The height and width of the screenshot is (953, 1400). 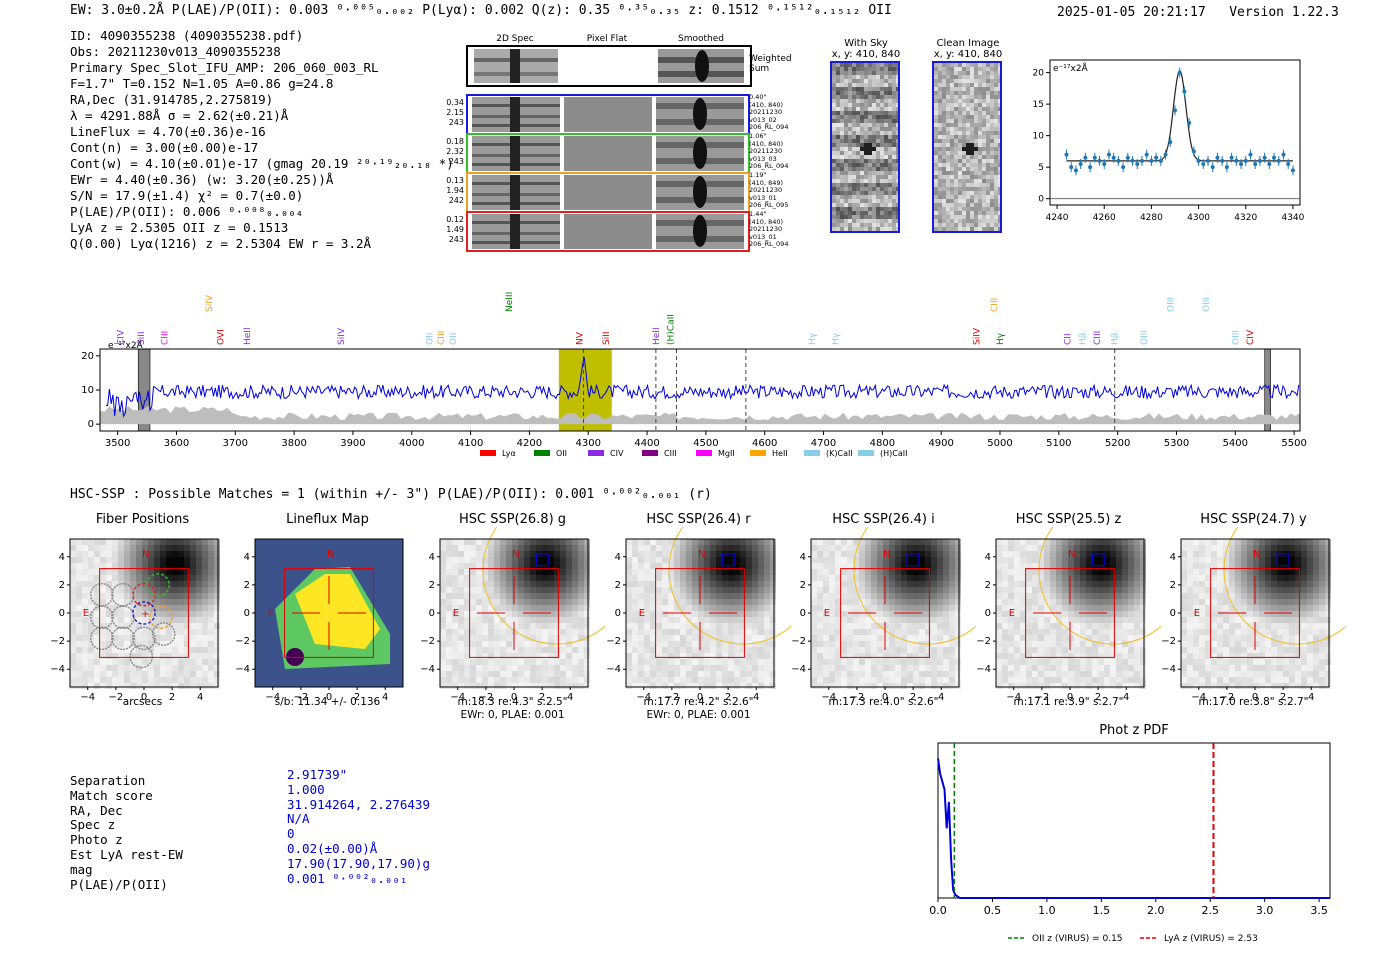 What do you see at coordinates (242, 669) in the screenshot?
I see `y-tick-label: −4` at bounding box center [242, 669].